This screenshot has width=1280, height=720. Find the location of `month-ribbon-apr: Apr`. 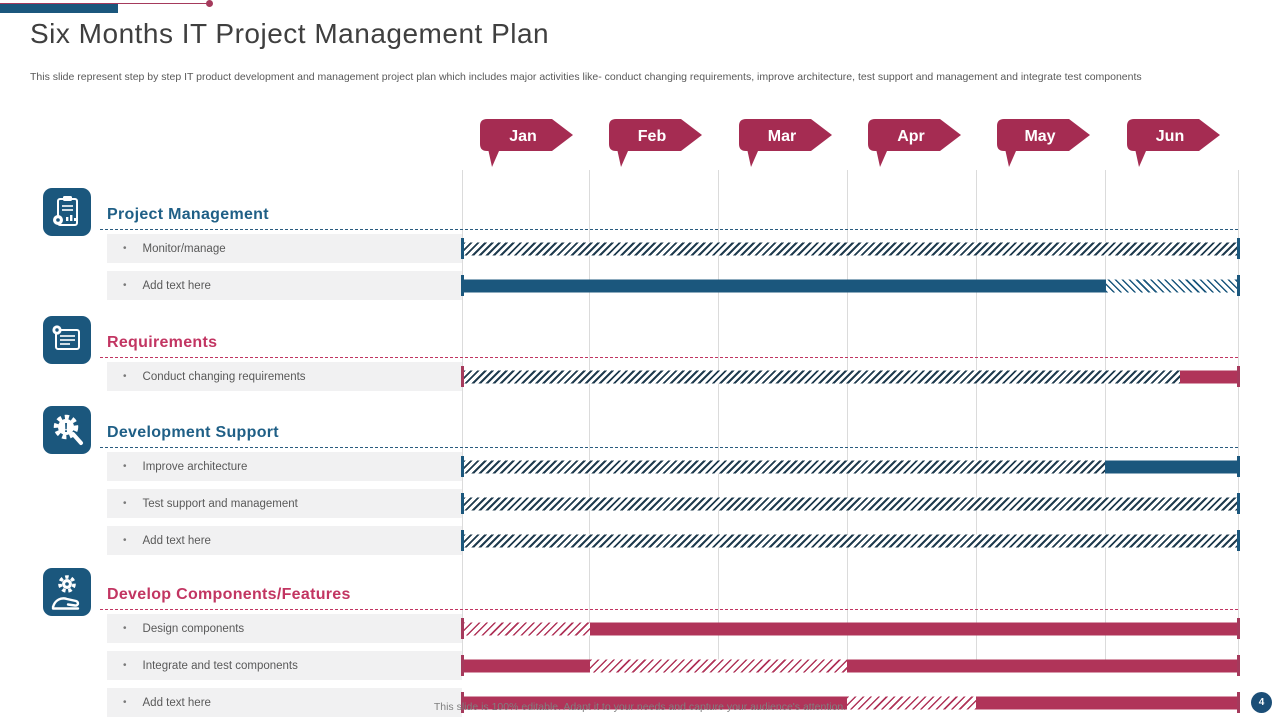

month-ribbon-apr: Apr is located at coordinates (915, 144).